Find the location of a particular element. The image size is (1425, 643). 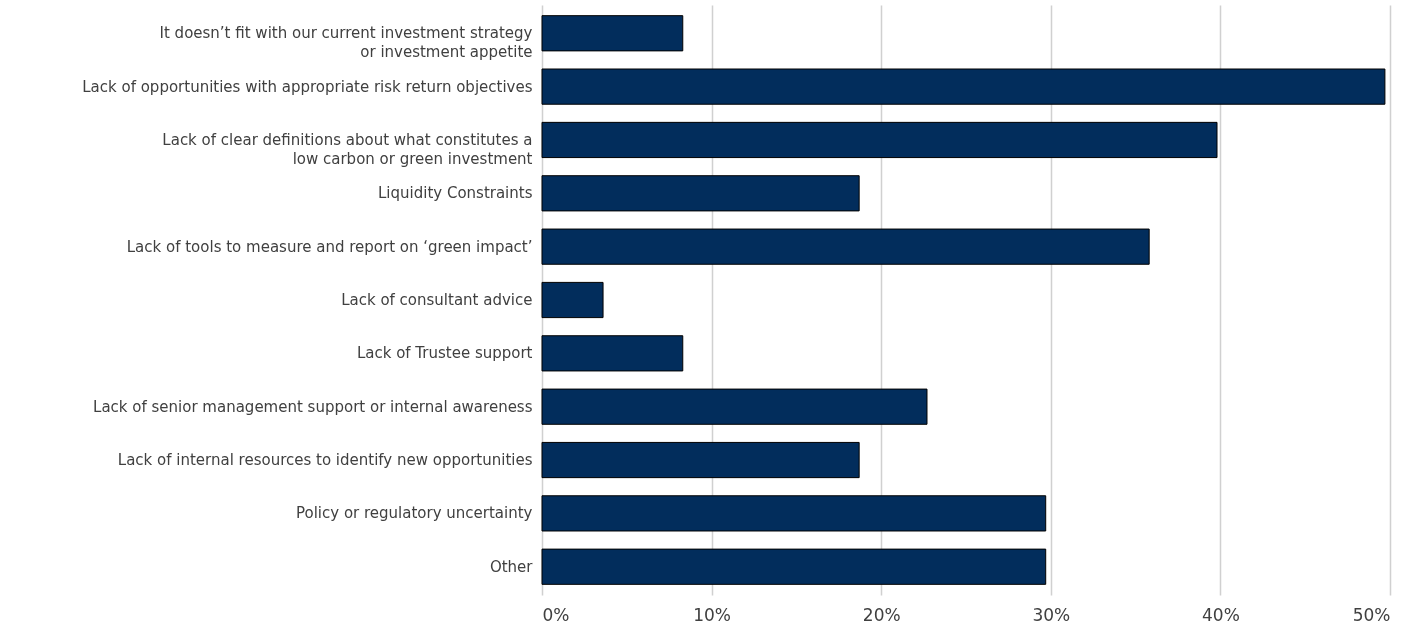

x-tick-label: 50% is located at coordinates (1371, 614).